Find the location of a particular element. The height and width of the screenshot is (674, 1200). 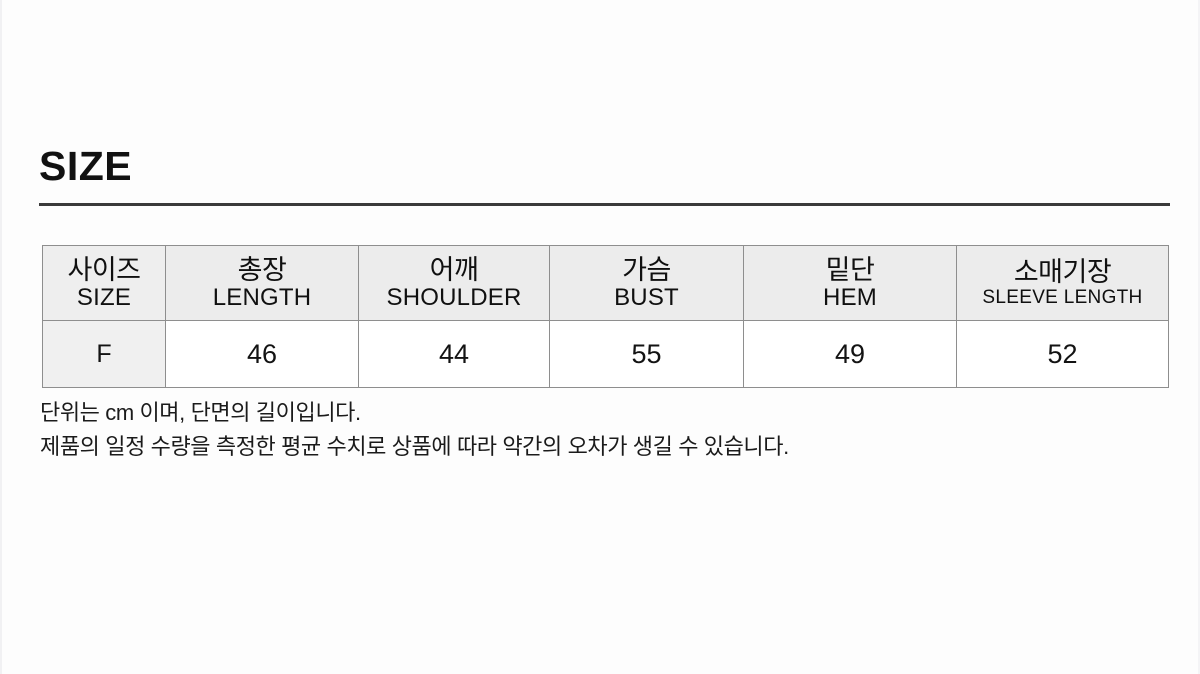

column-header-bust: 가슴 BUST is located at coordinates (646, 283).